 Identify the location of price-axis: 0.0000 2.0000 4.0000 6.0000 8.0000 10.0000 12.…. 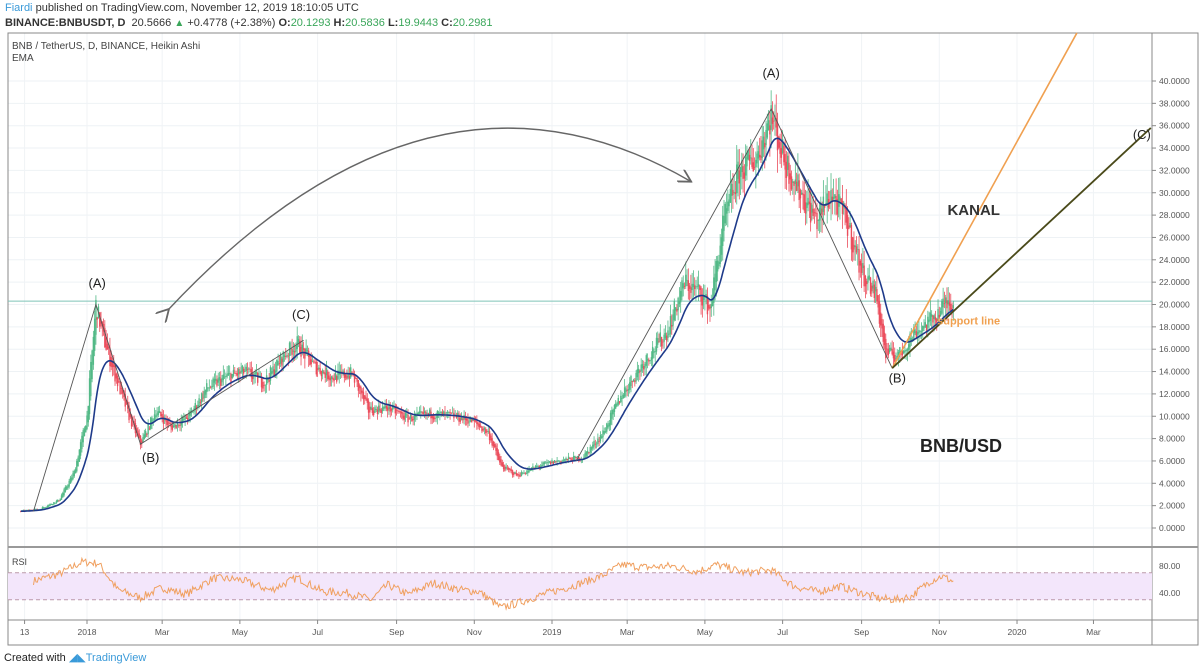
(1171, 304).